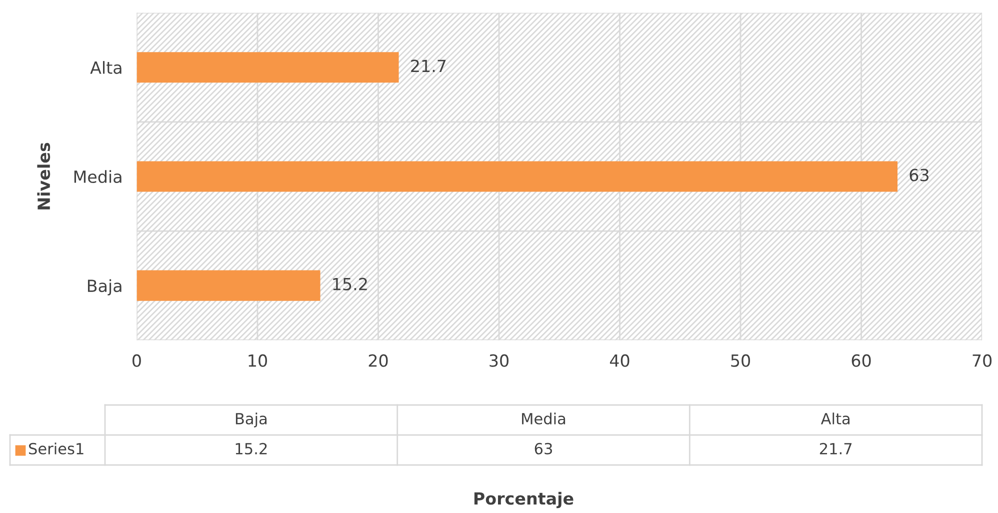  I want to click on legend-label: Series1, so click(56, 448).